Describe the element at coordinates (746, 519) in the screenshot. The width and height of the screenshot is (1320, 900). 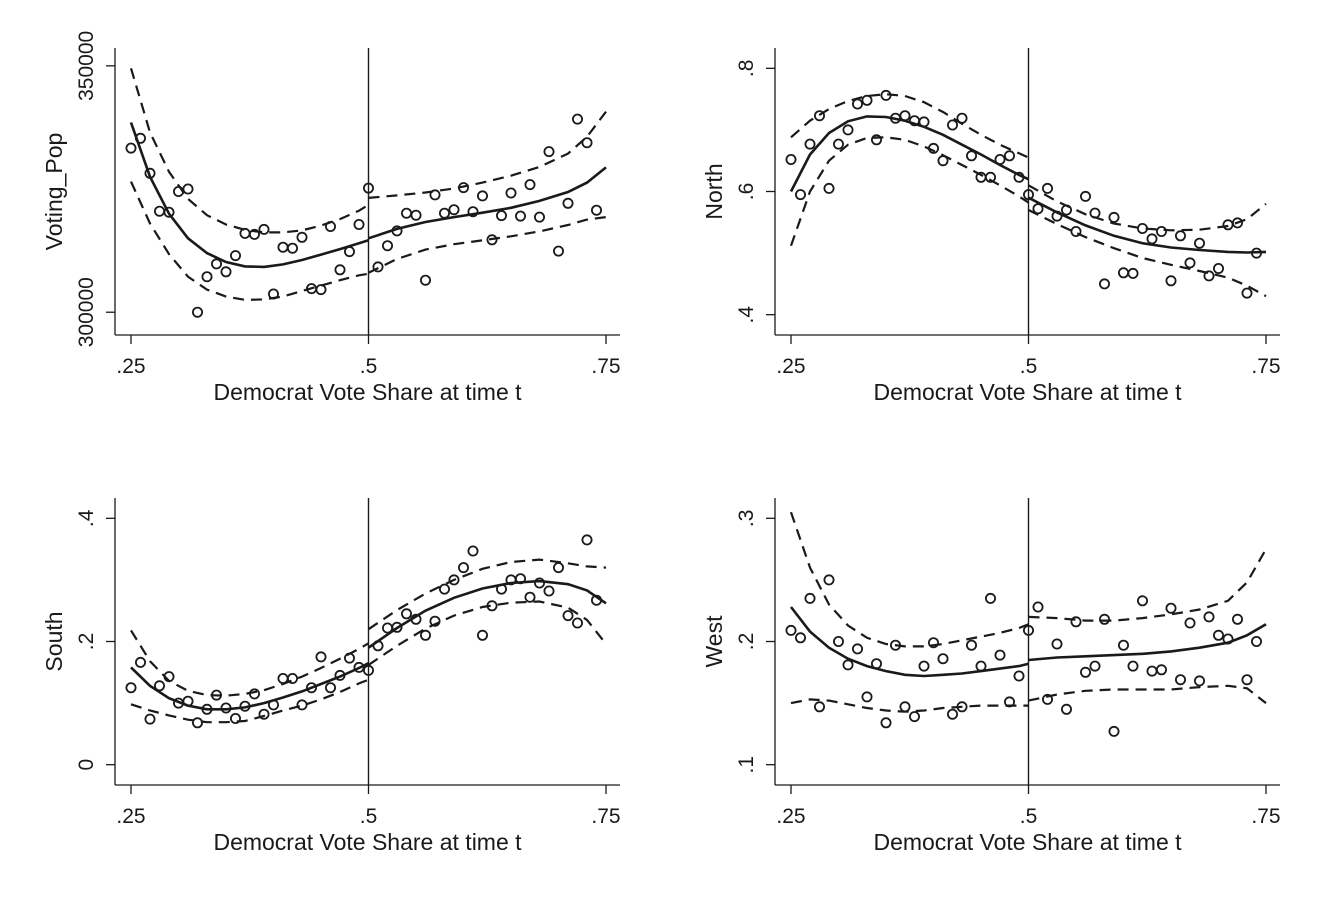
I see `y-tick-label: .3` at that location.